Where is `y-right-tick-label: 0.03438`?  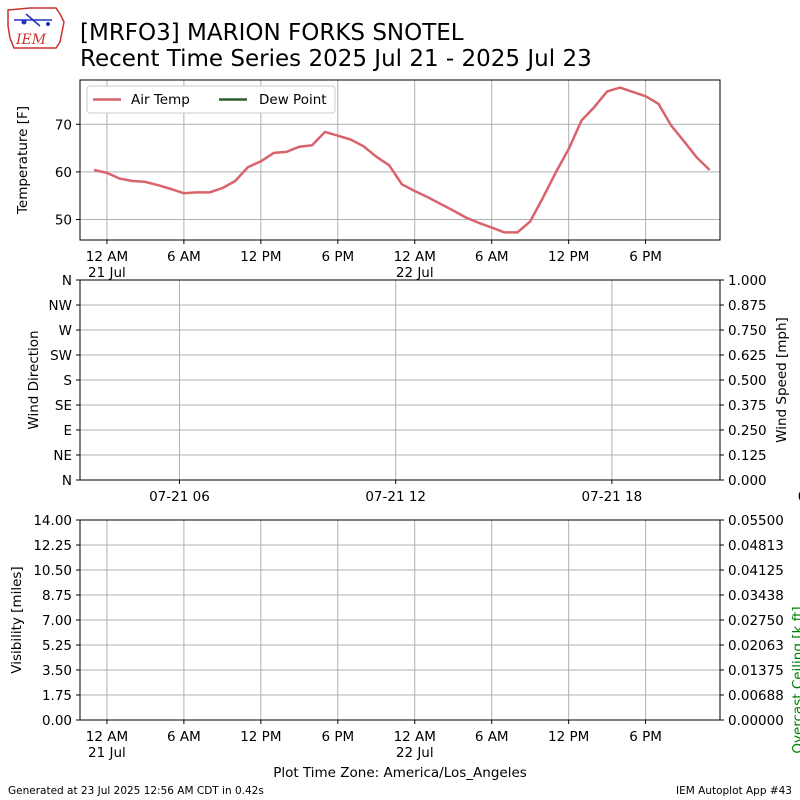
y-right-tick-label: 0.03438 is located at coordinates (756, 596).